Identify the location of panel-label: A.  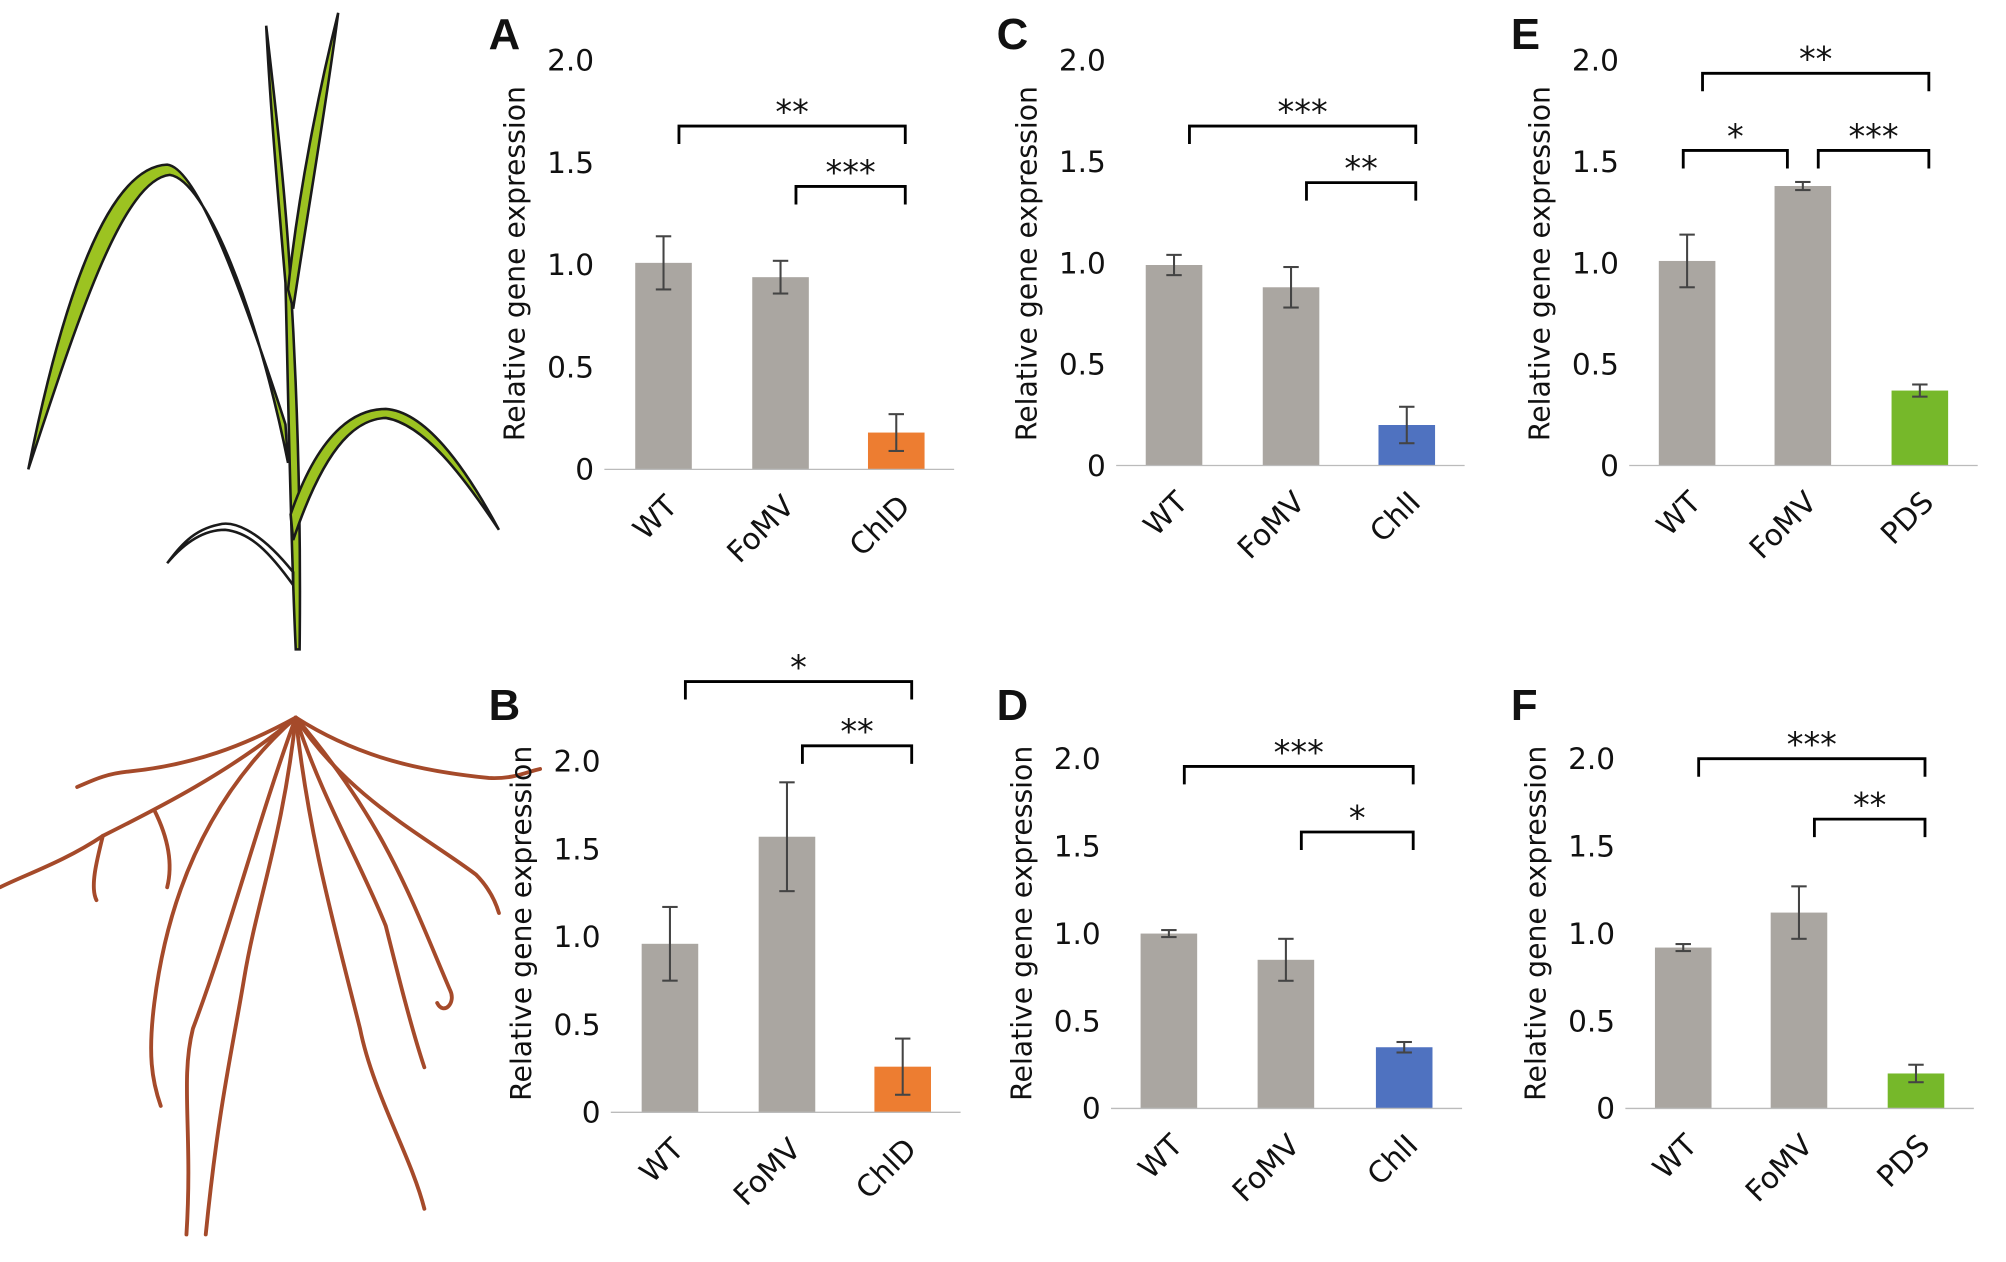
(505, 34).